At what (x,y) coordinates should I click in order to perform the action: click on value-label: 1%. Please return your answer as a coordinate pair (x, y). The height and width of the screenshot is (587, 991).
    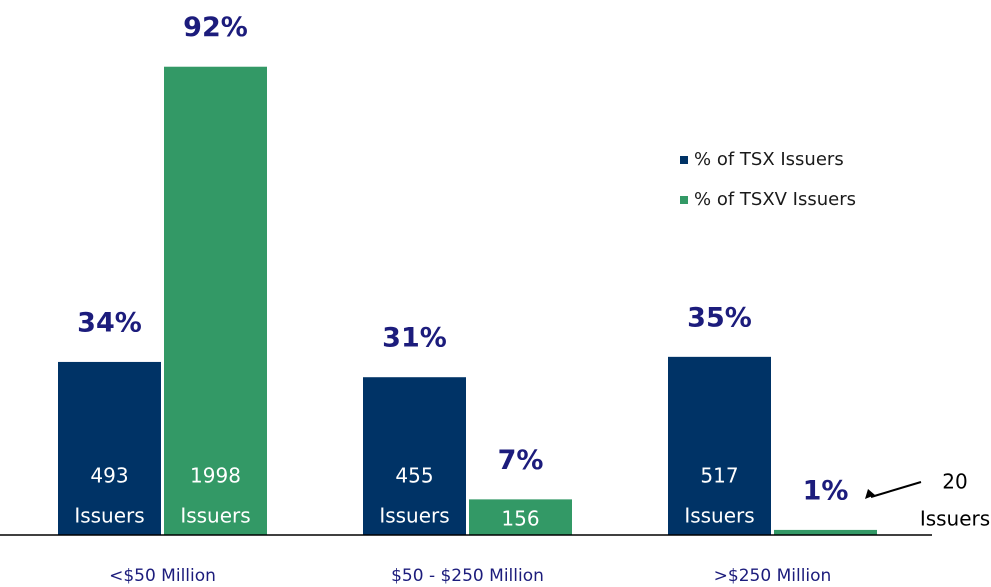
    Looking at the image, I should click on (826, 490).